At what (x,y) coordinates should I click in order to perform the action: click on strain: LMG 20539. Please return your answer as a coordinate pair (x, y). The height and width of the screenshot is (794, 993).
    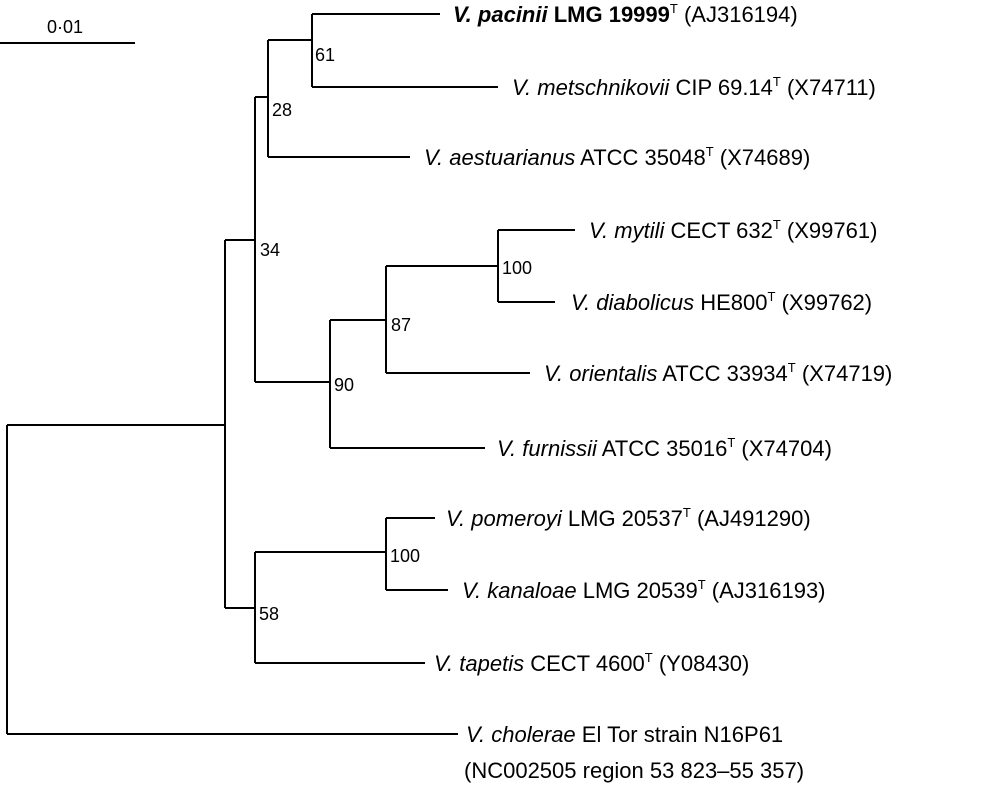
    Looking at the image, I should click on (640, 590).